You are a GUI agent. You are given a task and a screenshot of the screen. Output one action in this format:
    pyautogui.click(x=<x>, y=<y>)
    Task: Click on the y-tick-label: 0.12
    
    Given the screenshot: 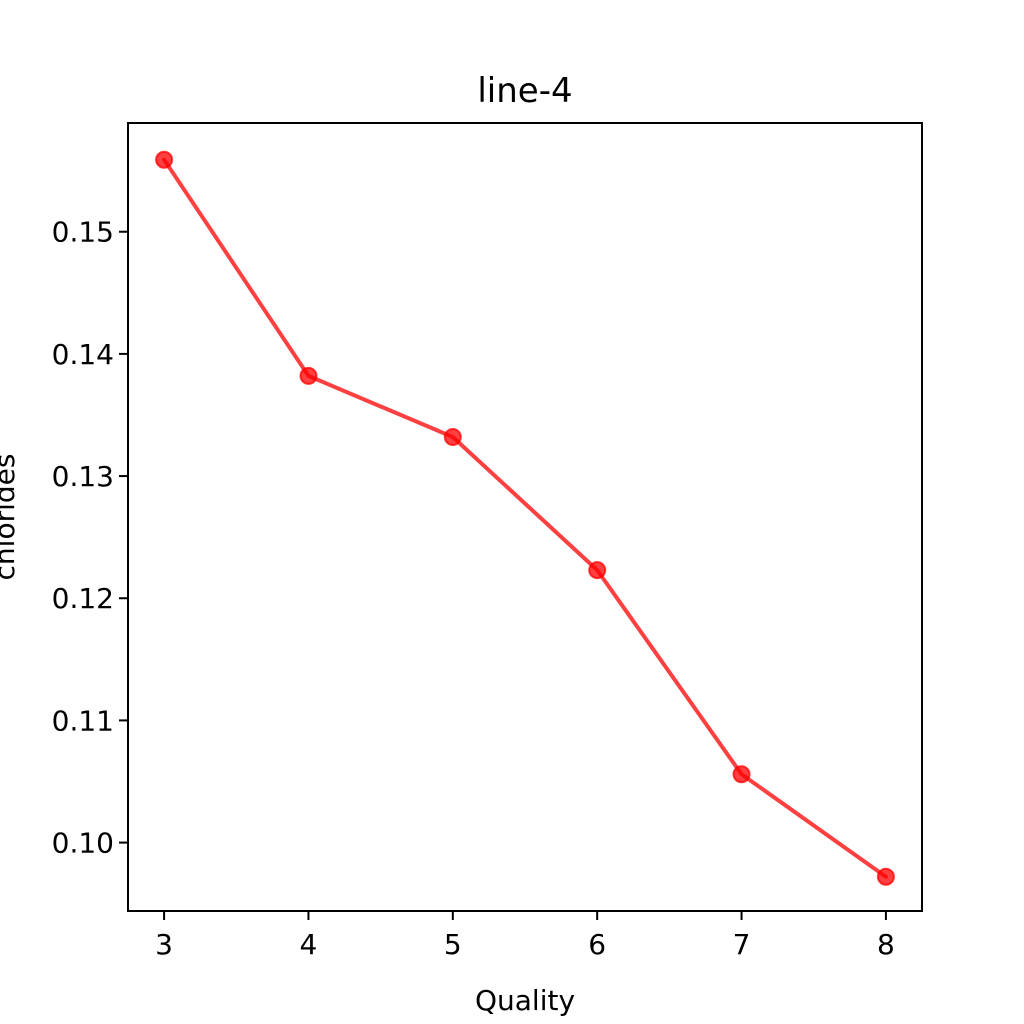 What is the action you would take?
    pyautogui.click(x=83, y=598)
    